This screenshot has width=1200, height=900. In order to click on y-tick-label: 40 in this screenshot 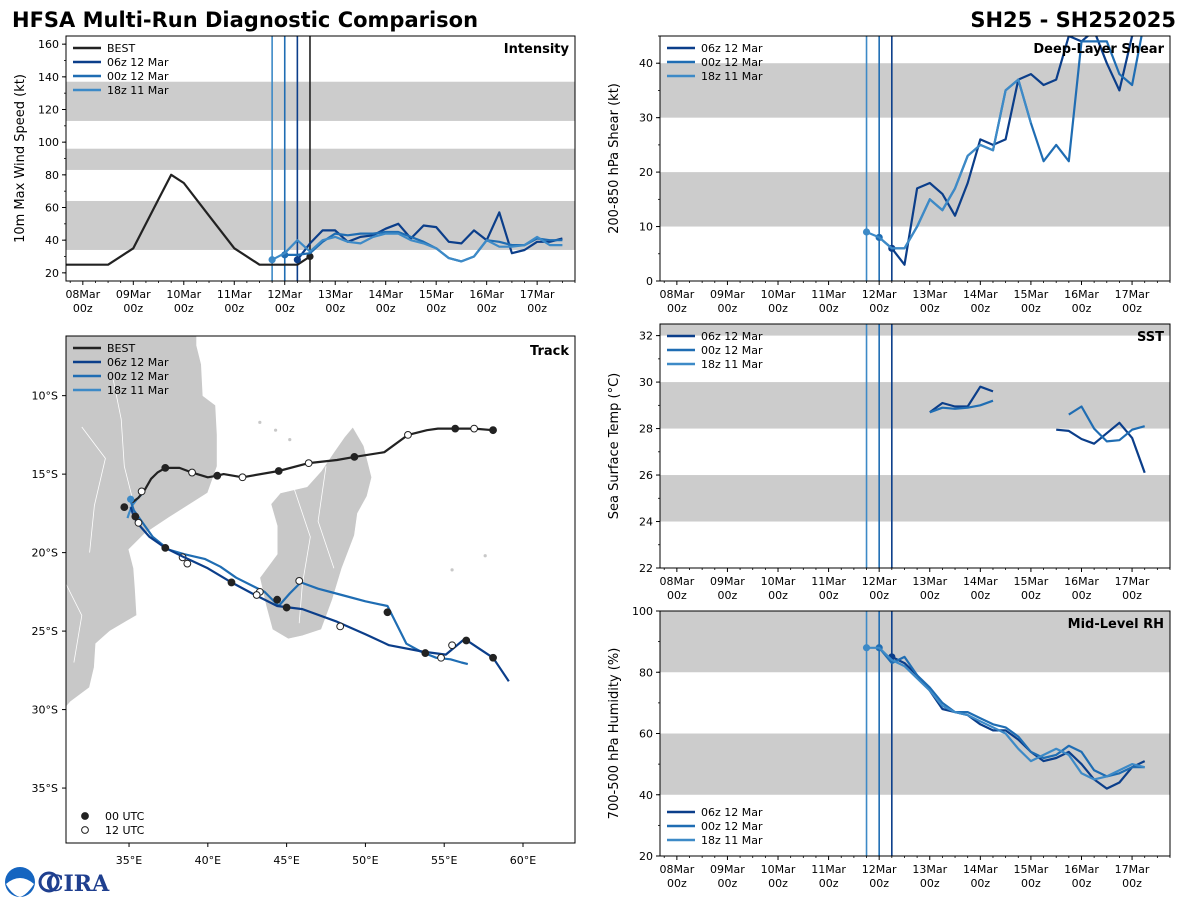, I will do `click(646, 795)`.